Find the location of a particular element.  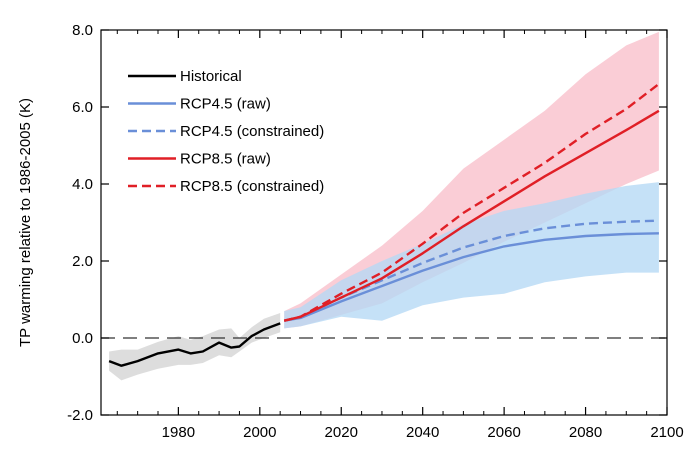

y-tick-label: 6.0 is located at coordinates (82, 107).